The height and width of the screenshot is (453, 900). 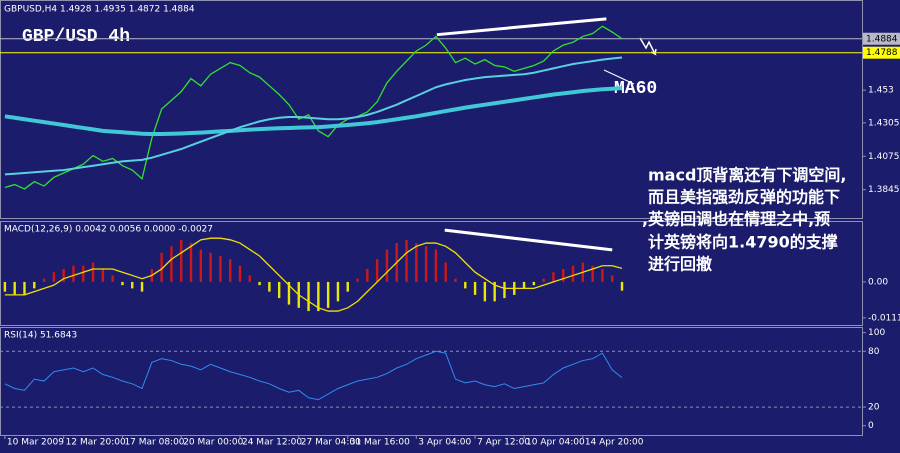 What do you see at coordinates (884, 157) in the screenshot?
I see `y-tick-label: 1.4075` at bounding box center [884, 157].